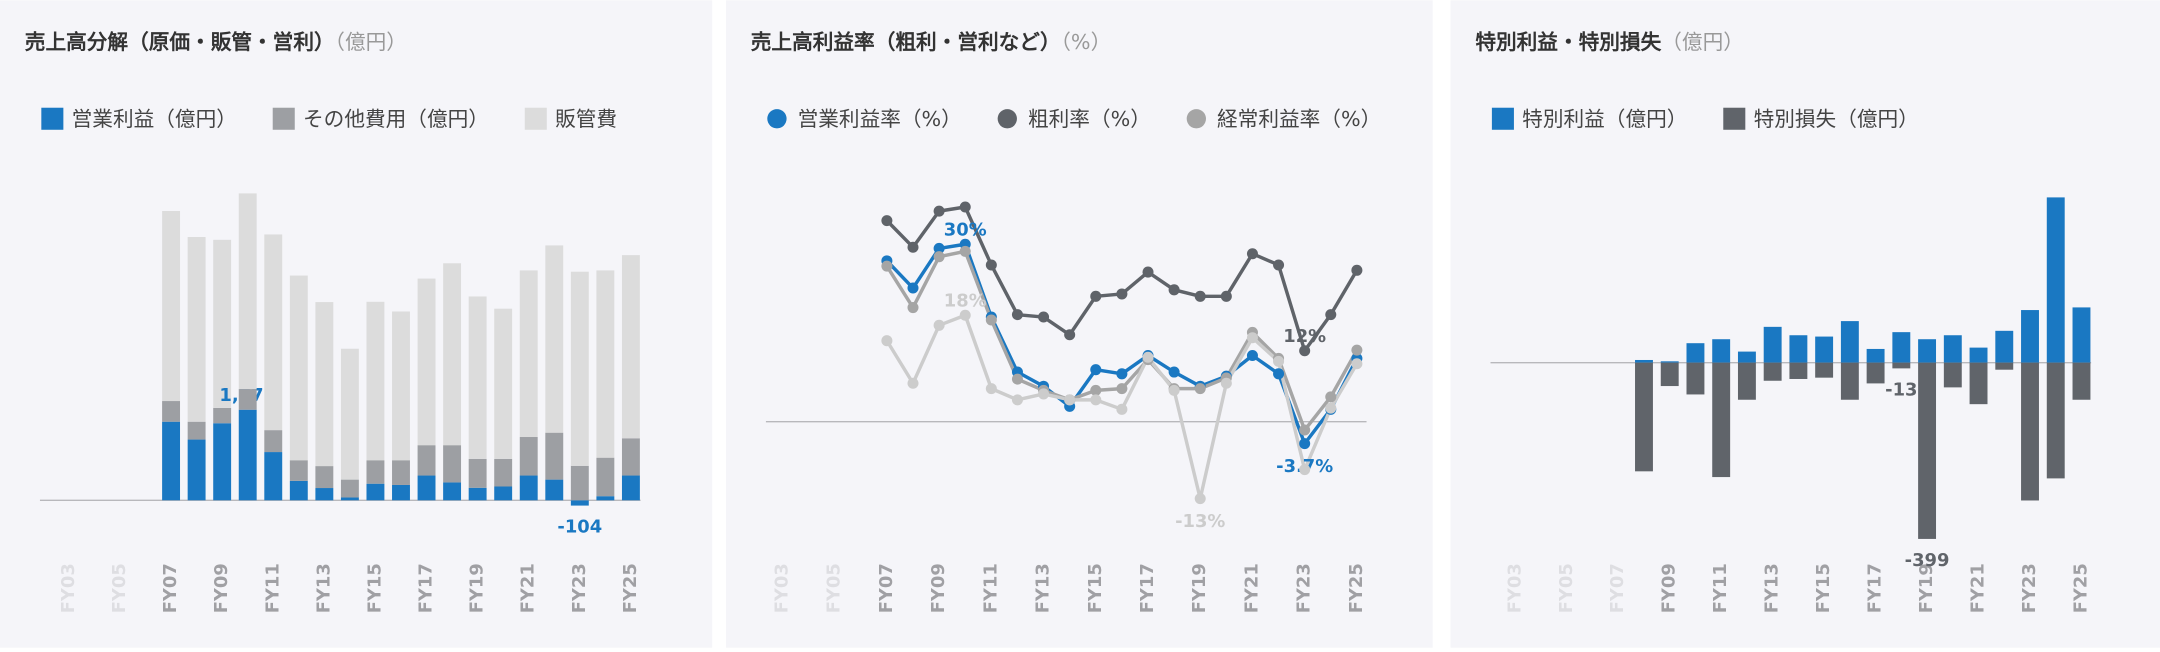 The image size is (2160, 652). What do you see at coordinates (965, 300) in the screenshot?
I see `data-label: 18%` at bounding box center [965, 300].